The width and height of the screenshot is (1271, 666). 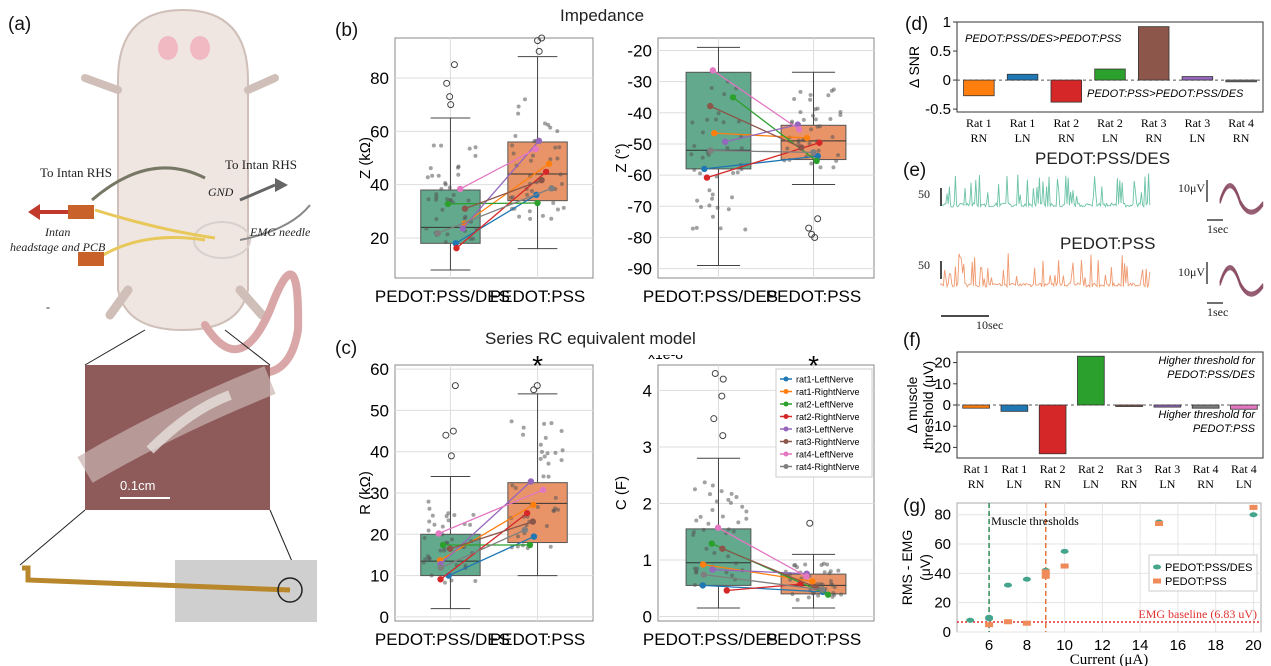 What do you see at coordinates (647, 390) in the screenshot?
I see `y-tick-label: 4` at bounding box center [647, 390].